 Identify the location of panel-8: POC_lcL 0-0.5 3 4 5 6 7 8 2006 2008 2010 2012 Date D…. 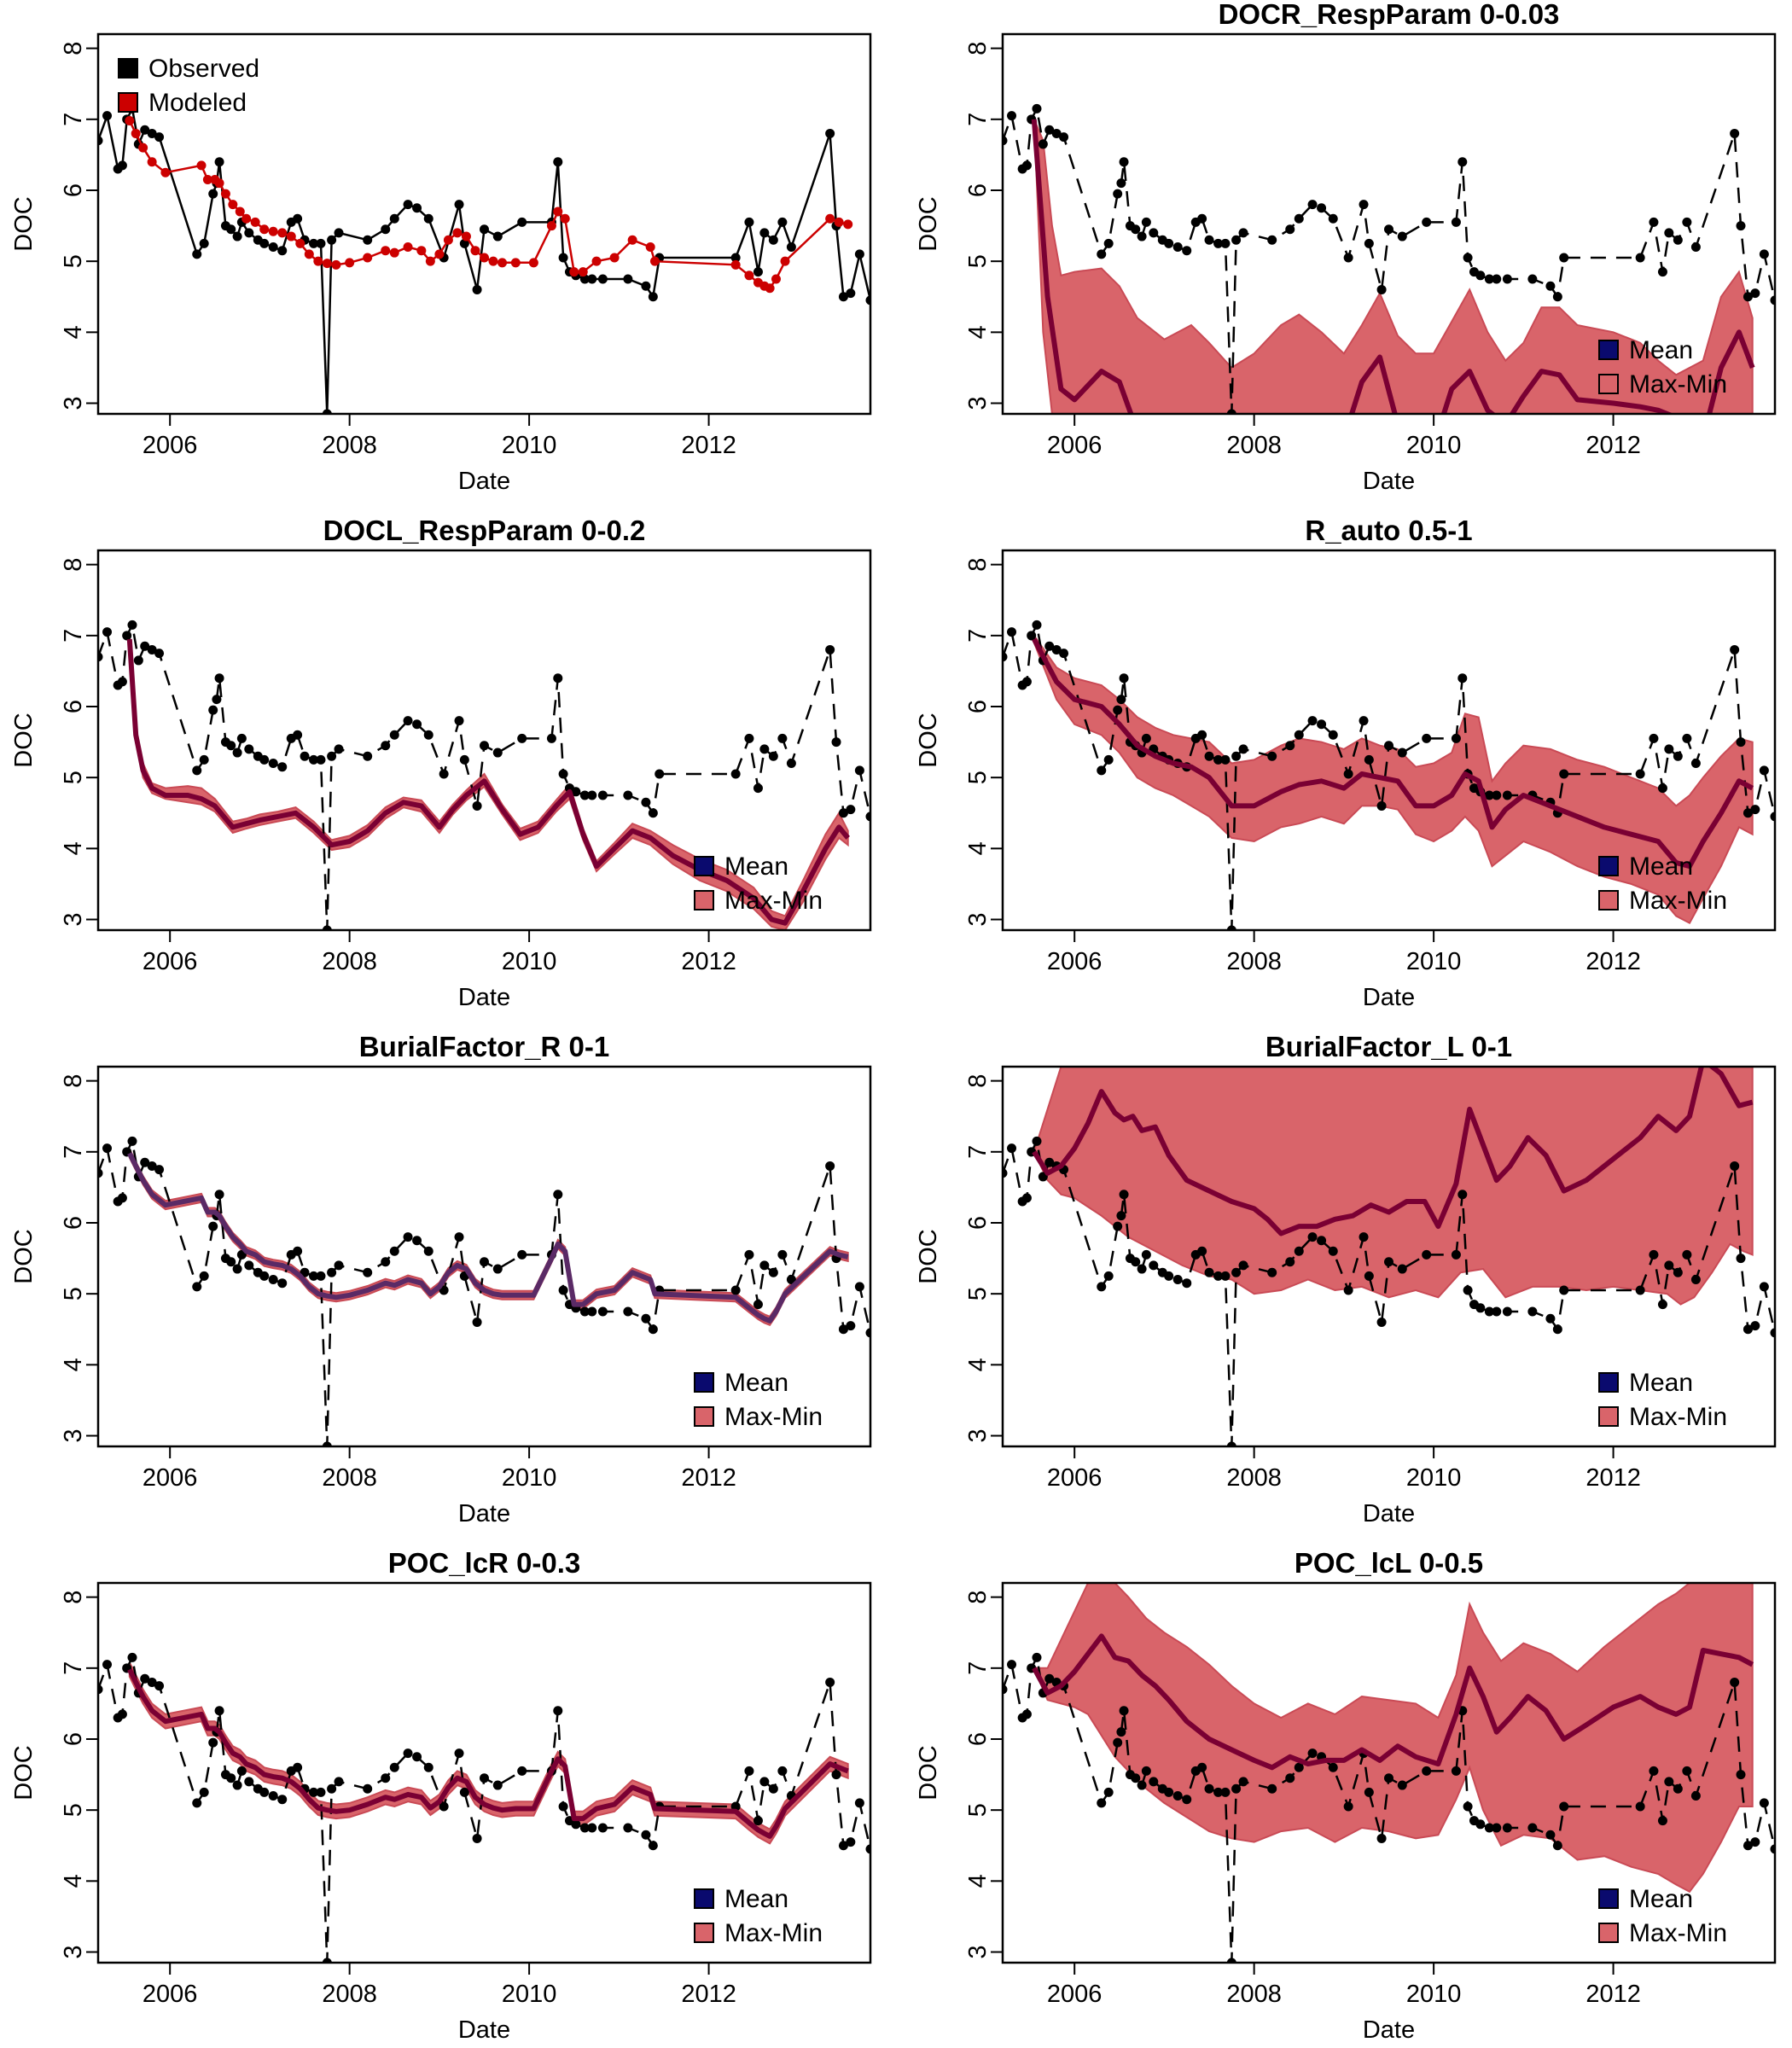
(1346, 1796).